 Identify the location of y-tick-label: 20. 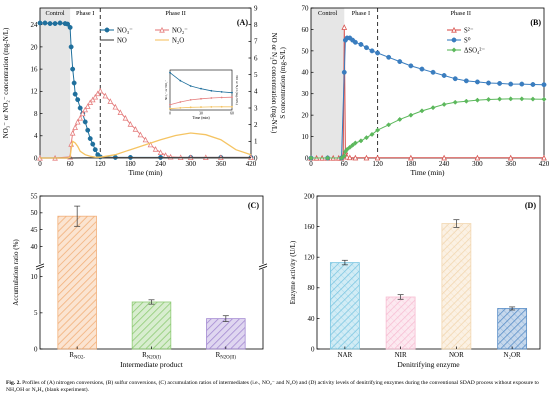
(35, 47).